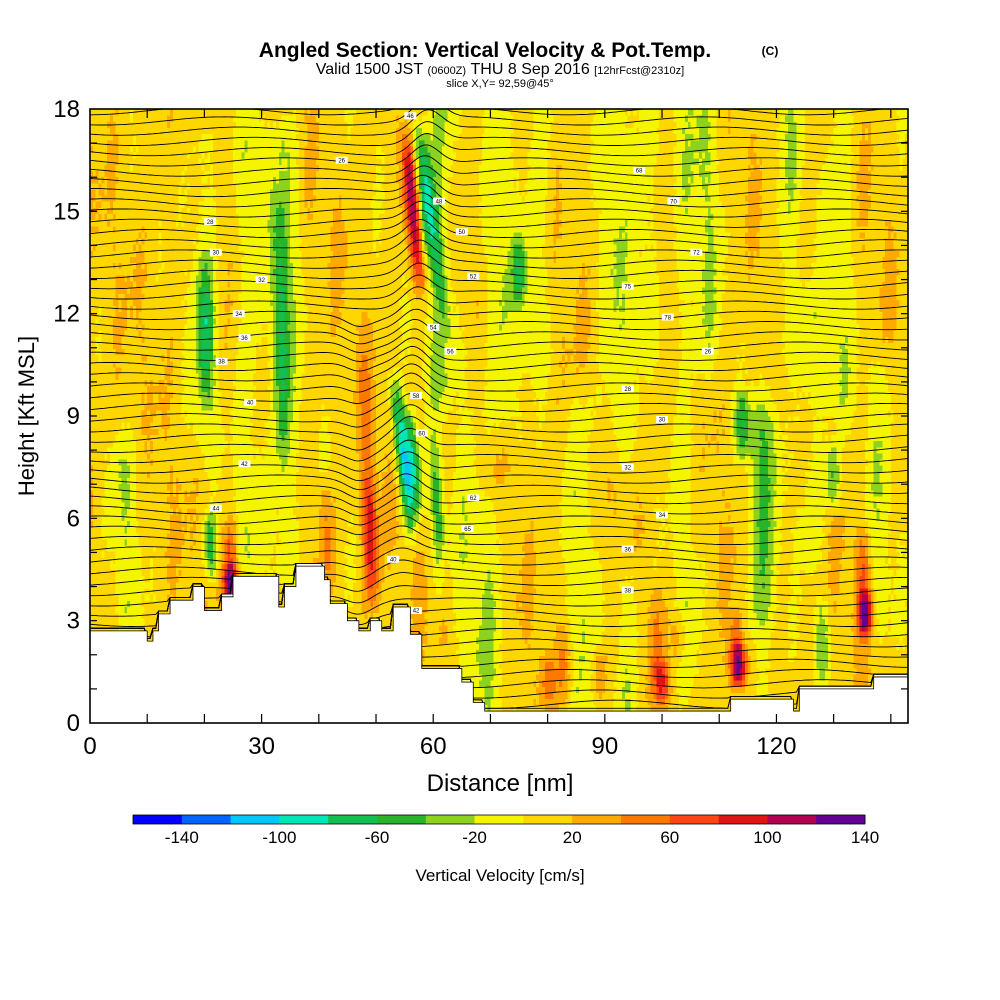  I want to click on contour-label: 78, so click(667, 318).